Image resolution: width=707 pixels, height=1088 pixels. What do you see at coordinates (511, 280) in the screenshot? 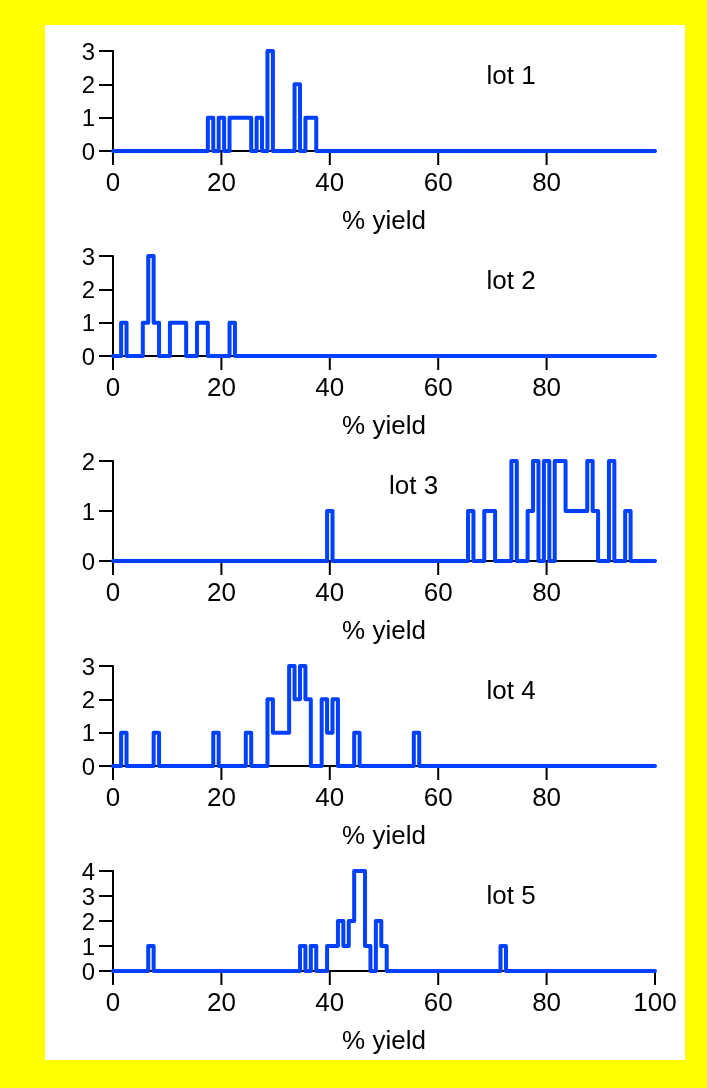
I see `chart-title: lot 2` at bounding box center [511, 280].